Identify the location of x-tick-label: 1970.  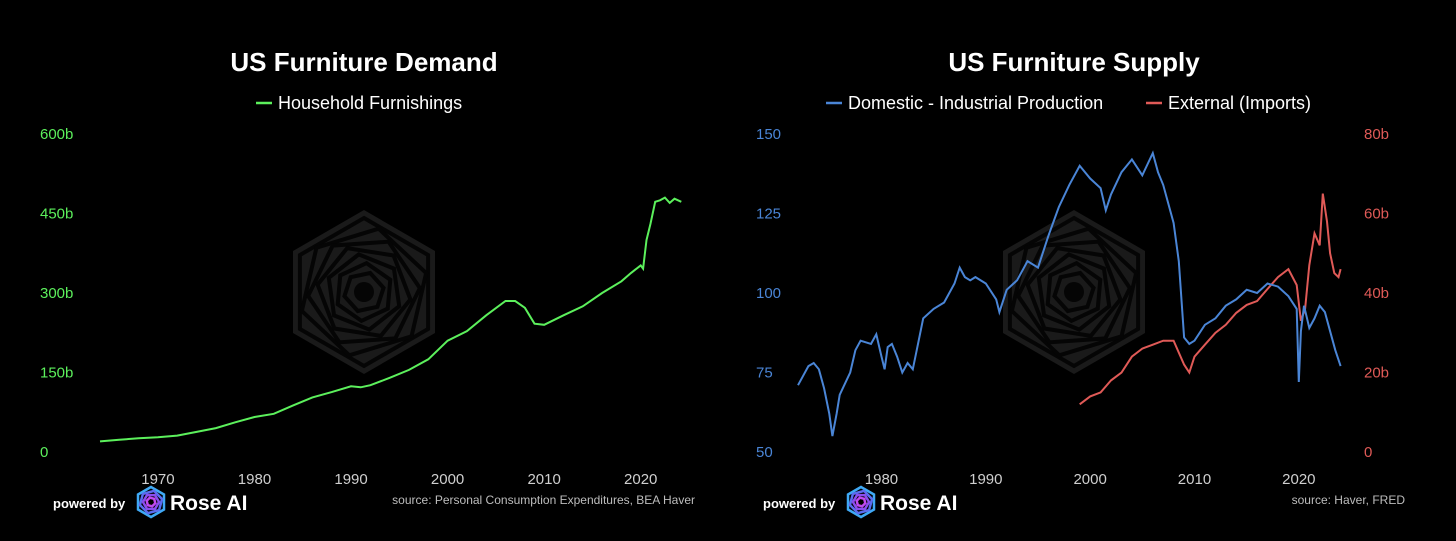
(157, 479).